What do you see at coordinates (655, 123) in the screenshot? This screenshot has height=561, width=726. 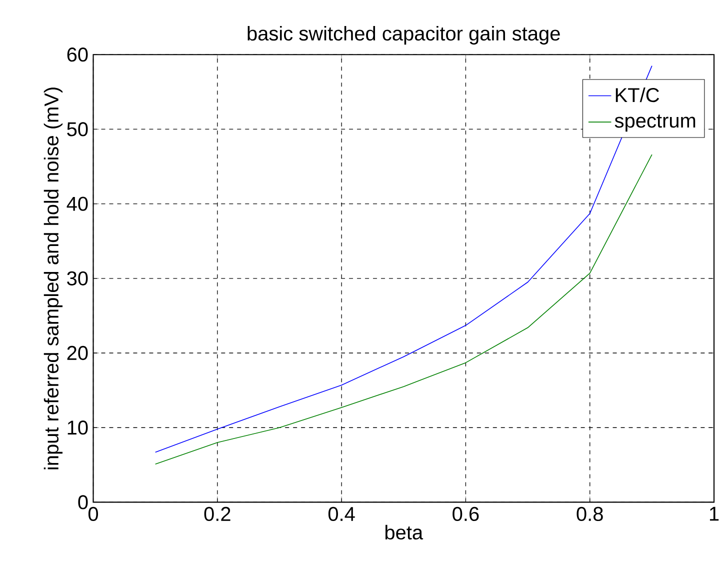 I see `legend-label: spectrum` at bounding box center [655, 123].